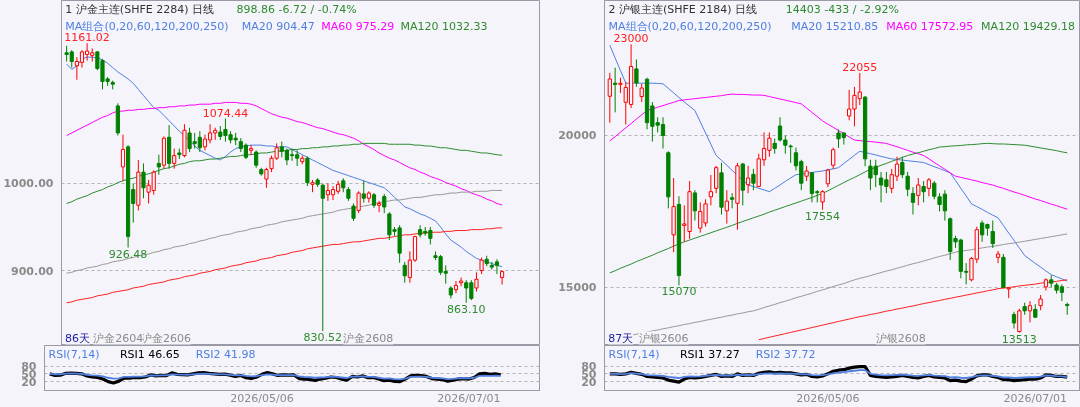 This screenshot has height=407, width=1080. What do you see at coordinates (709, 354) in the screenshot?
I see `series-label: RSI1 37.27` at bounding box center [709, 354].